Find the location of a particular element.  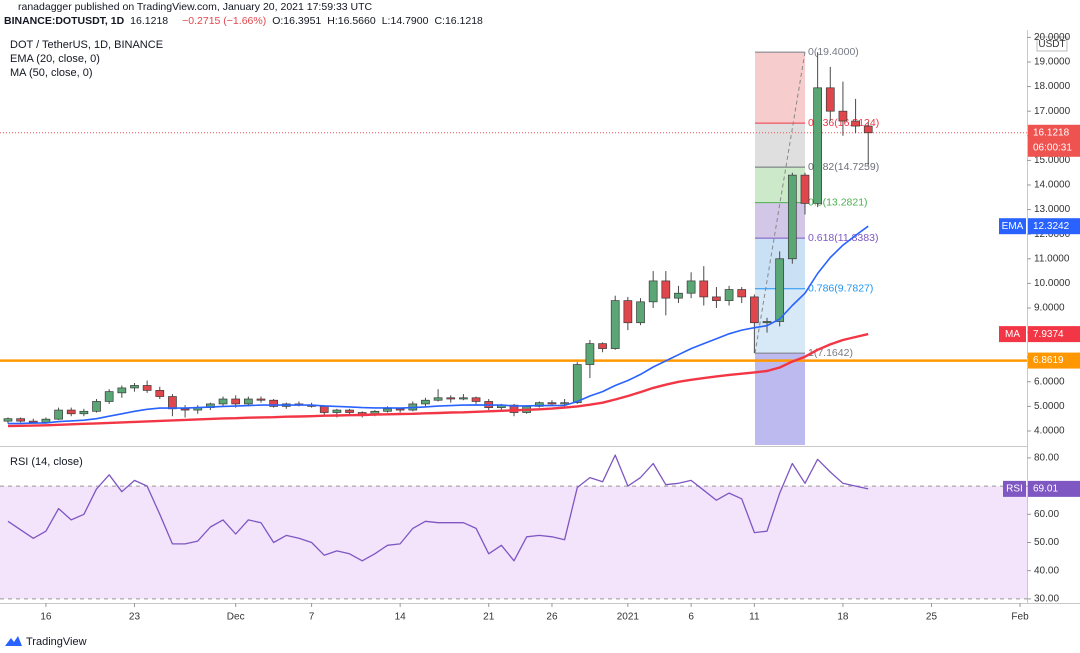

y-tick-label: 40.00 is located at coordinates (1046, 570).